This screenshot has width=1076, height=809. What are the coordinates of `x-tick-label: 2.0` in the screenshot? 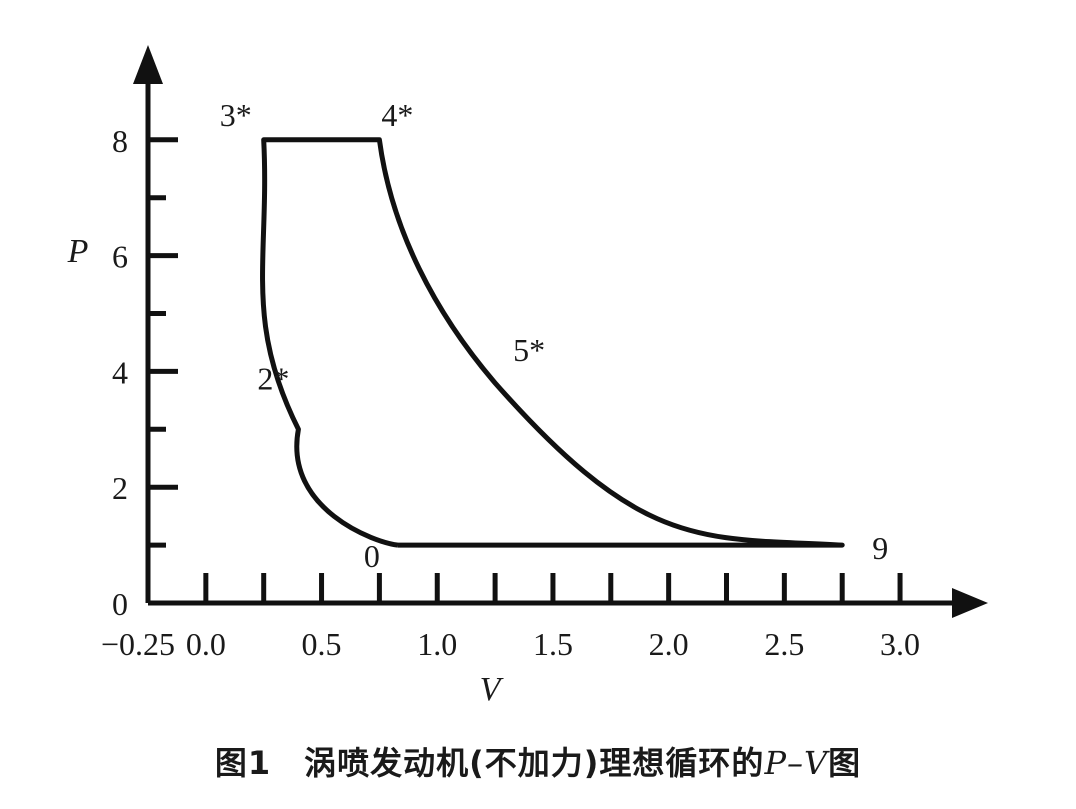 It's located at (669, 644).